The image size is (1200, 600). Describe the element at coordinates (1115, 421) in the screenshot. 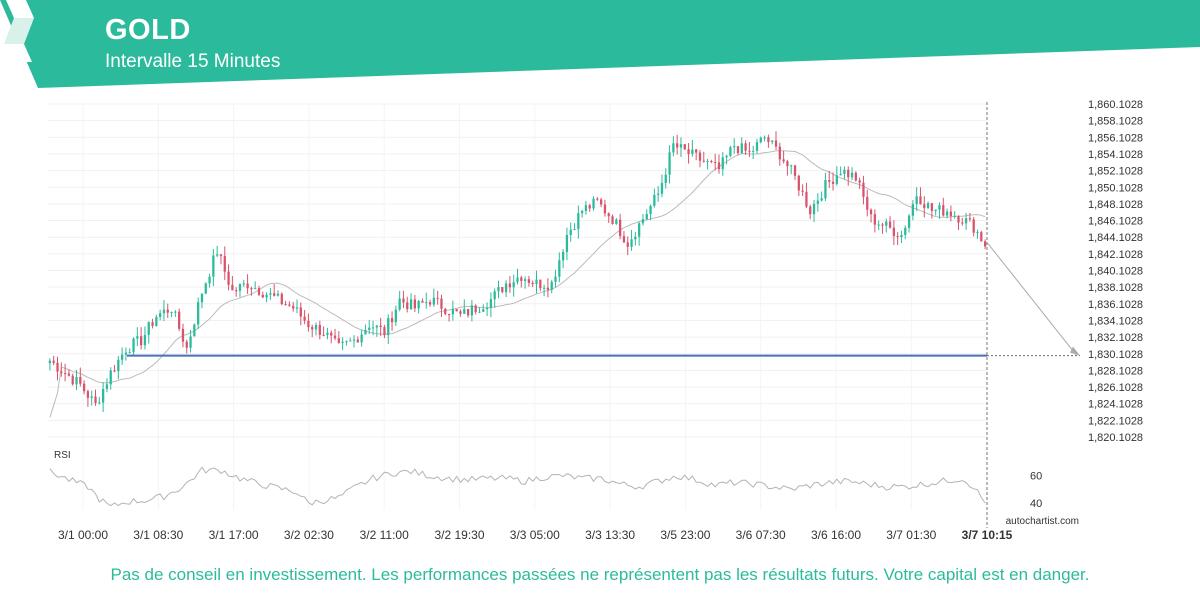

I see `price-tick-label: 1,822.1028` at that location.